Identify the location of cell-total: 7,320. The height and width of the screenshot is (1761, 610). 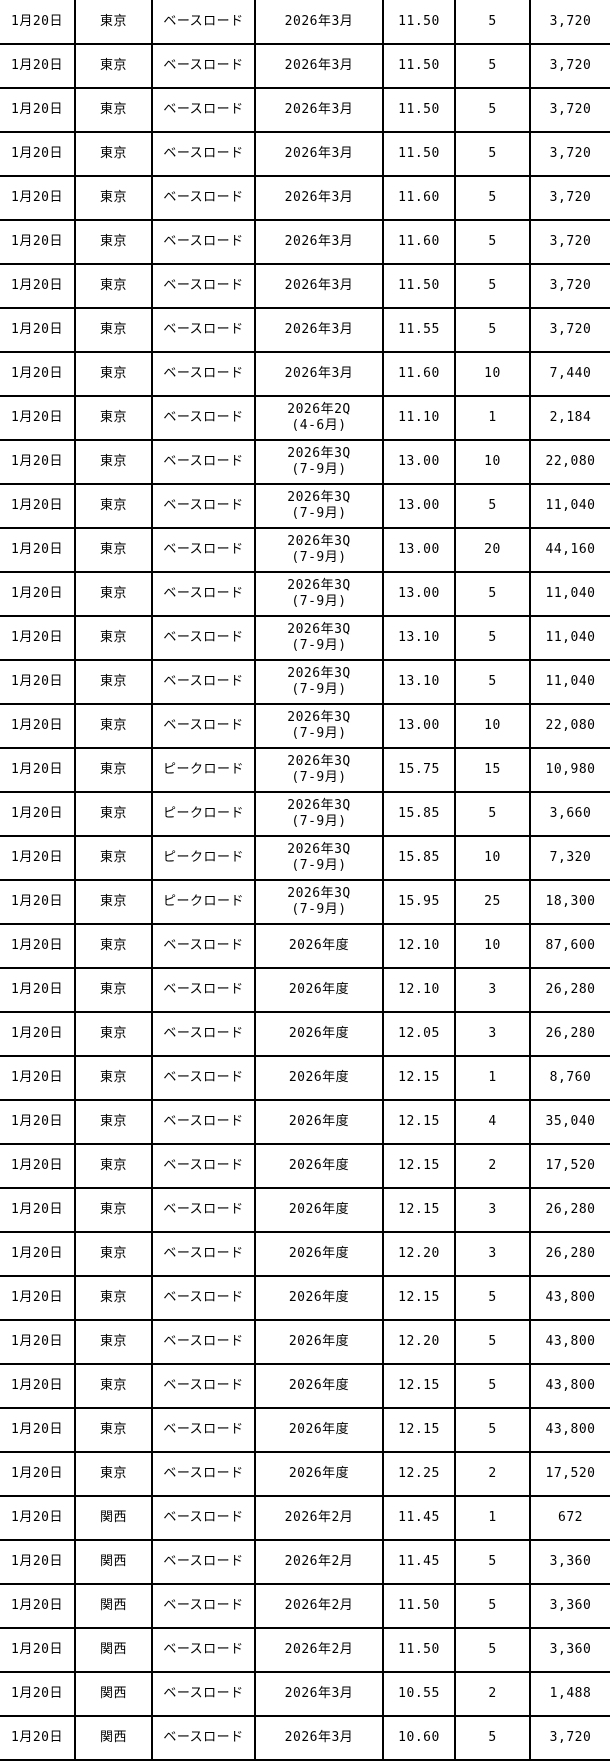
(569, 858).